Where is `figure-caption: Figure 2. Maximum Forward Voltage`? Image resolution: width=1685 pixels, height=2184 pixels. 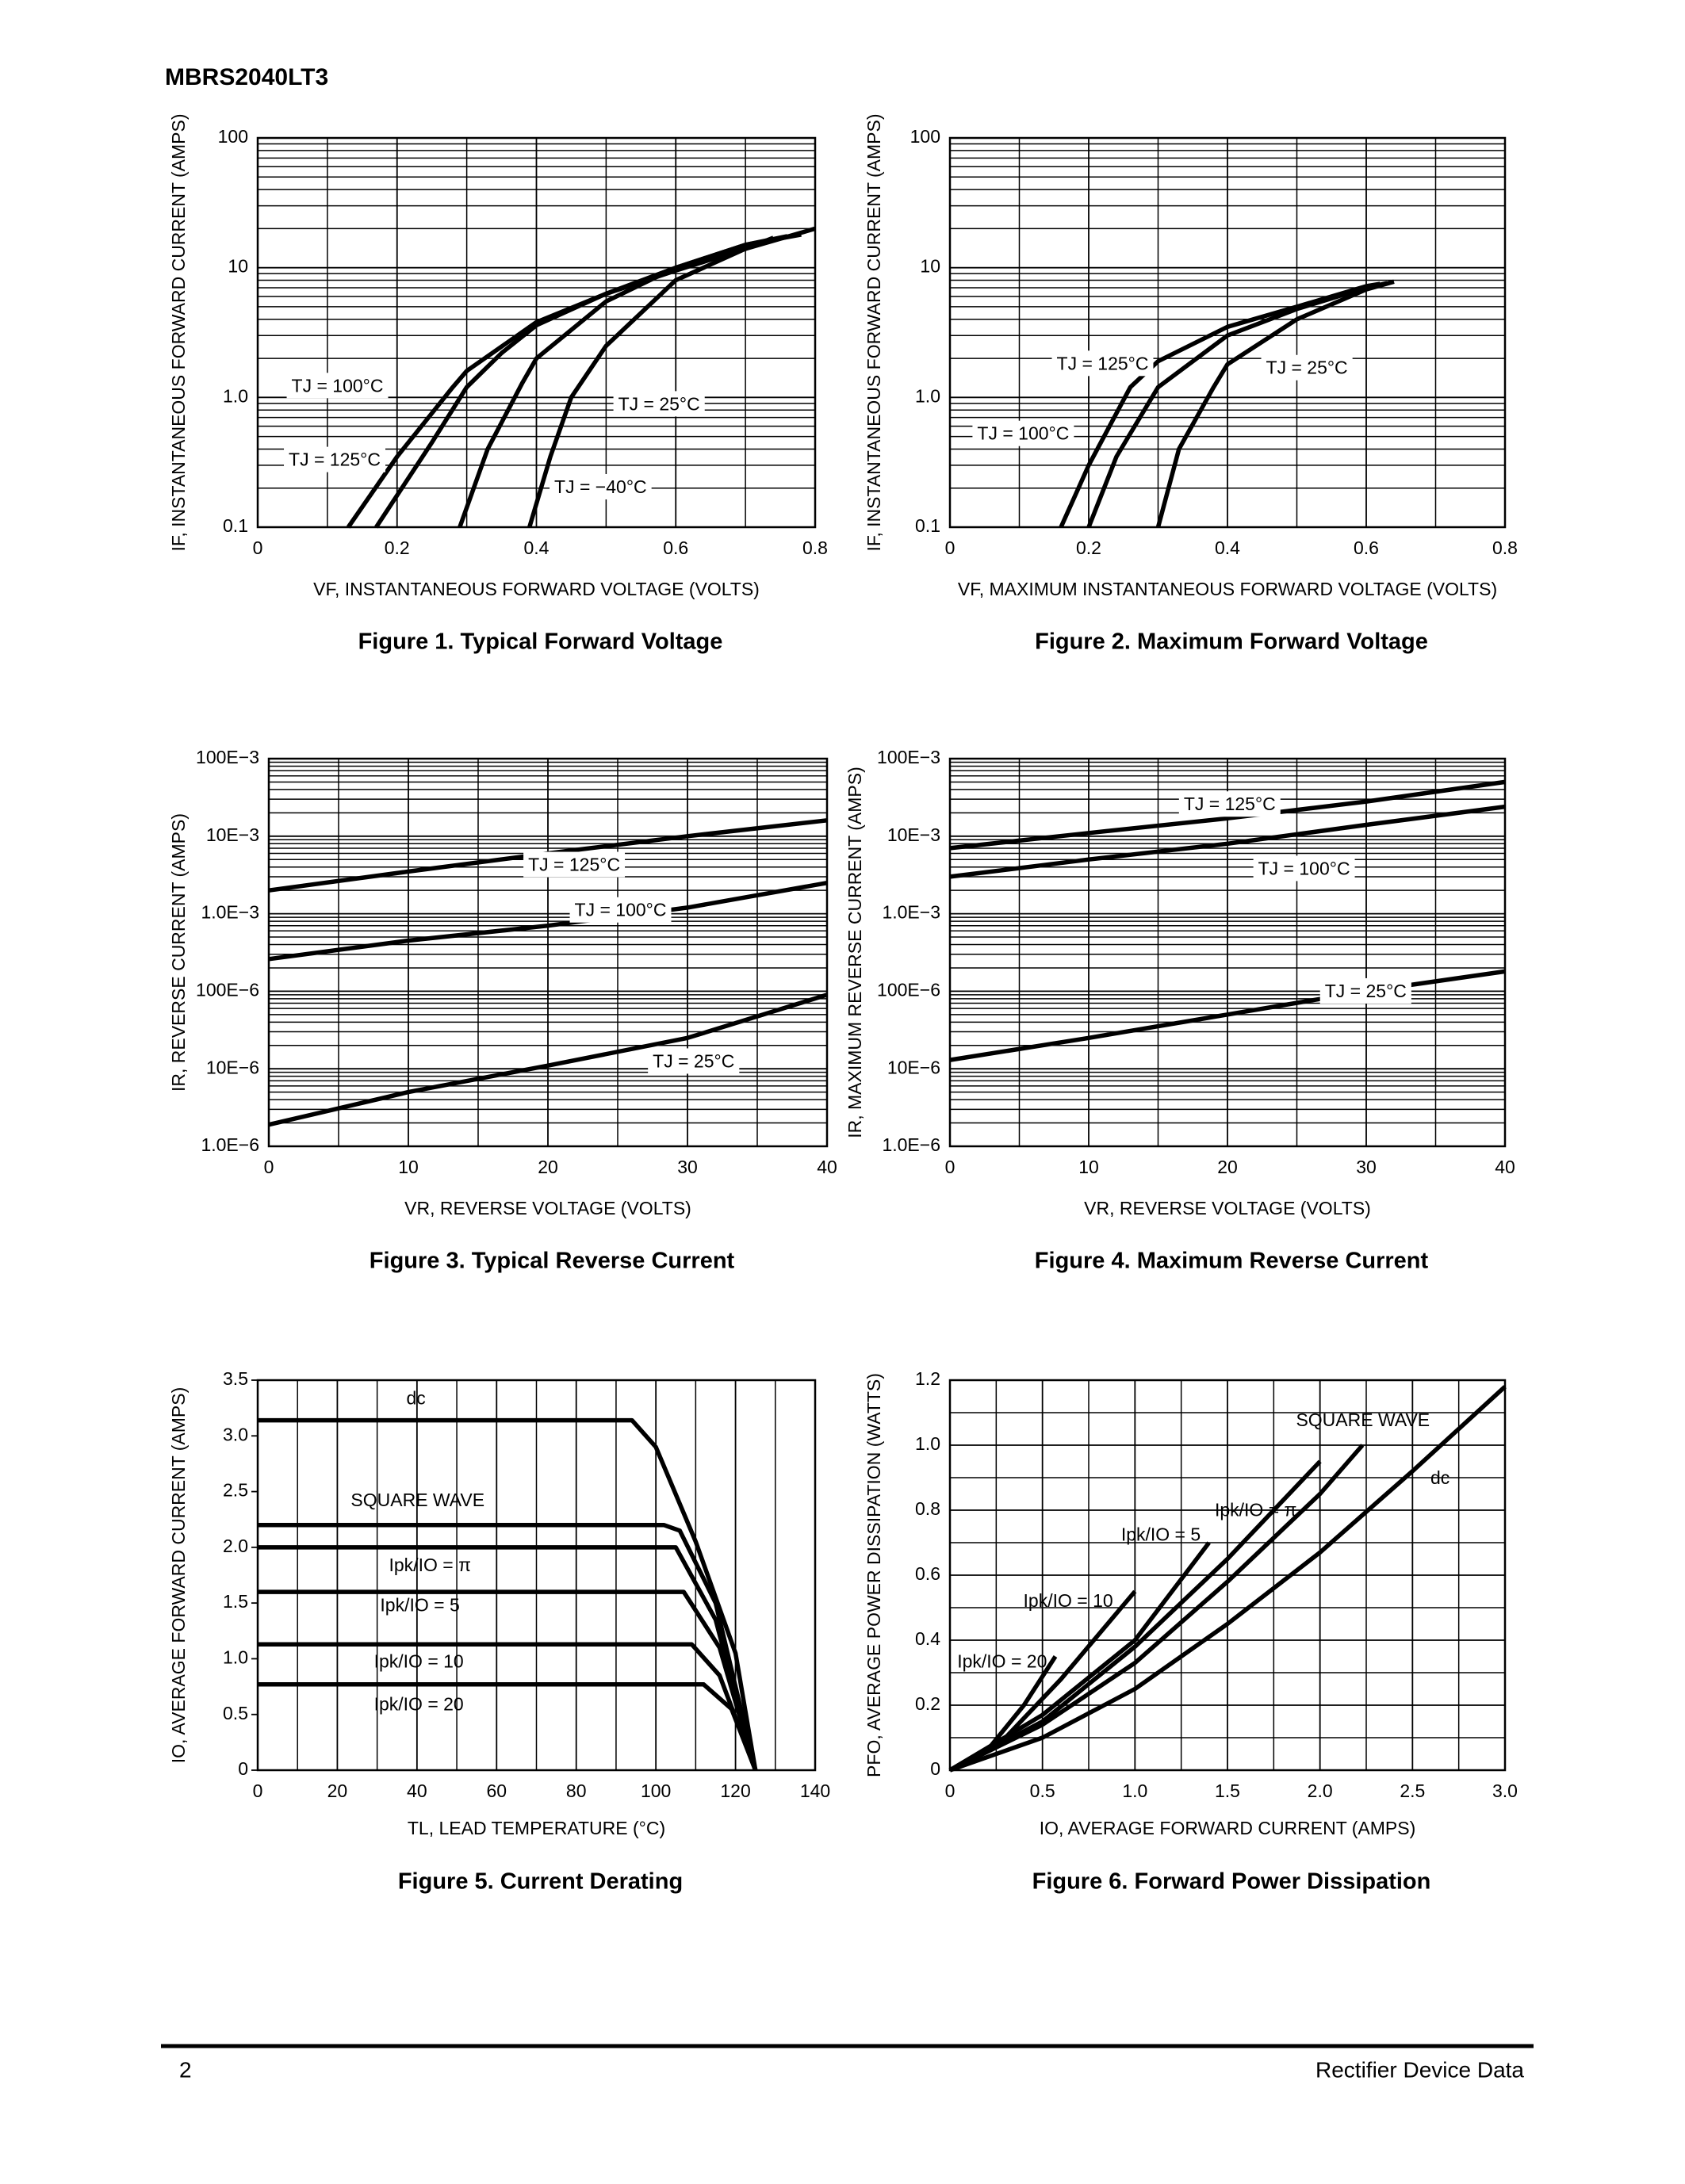
figure-caption: Figure 2. Maximum Forward Voltage is located at coordinates (1231, 642).